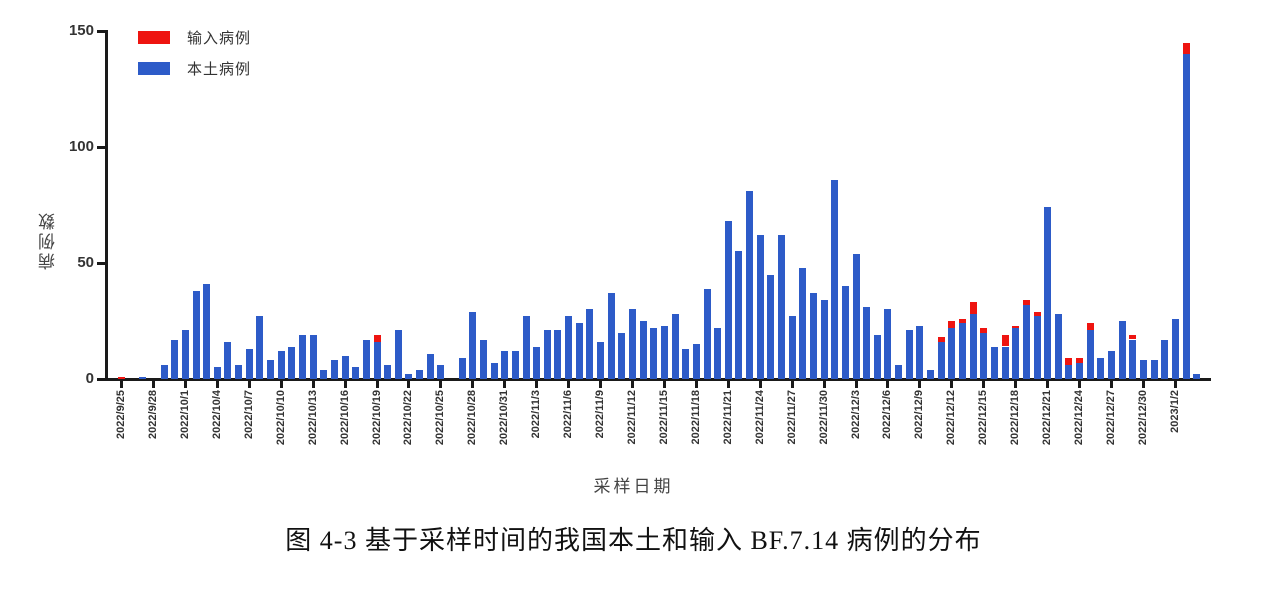 The height and width of the screenshot is (592, 1267). What do you see at coordinates (823, 417) in the screenshot?
I see `x-tick-label: 2022/11/30` at bounding box center [823, 417].